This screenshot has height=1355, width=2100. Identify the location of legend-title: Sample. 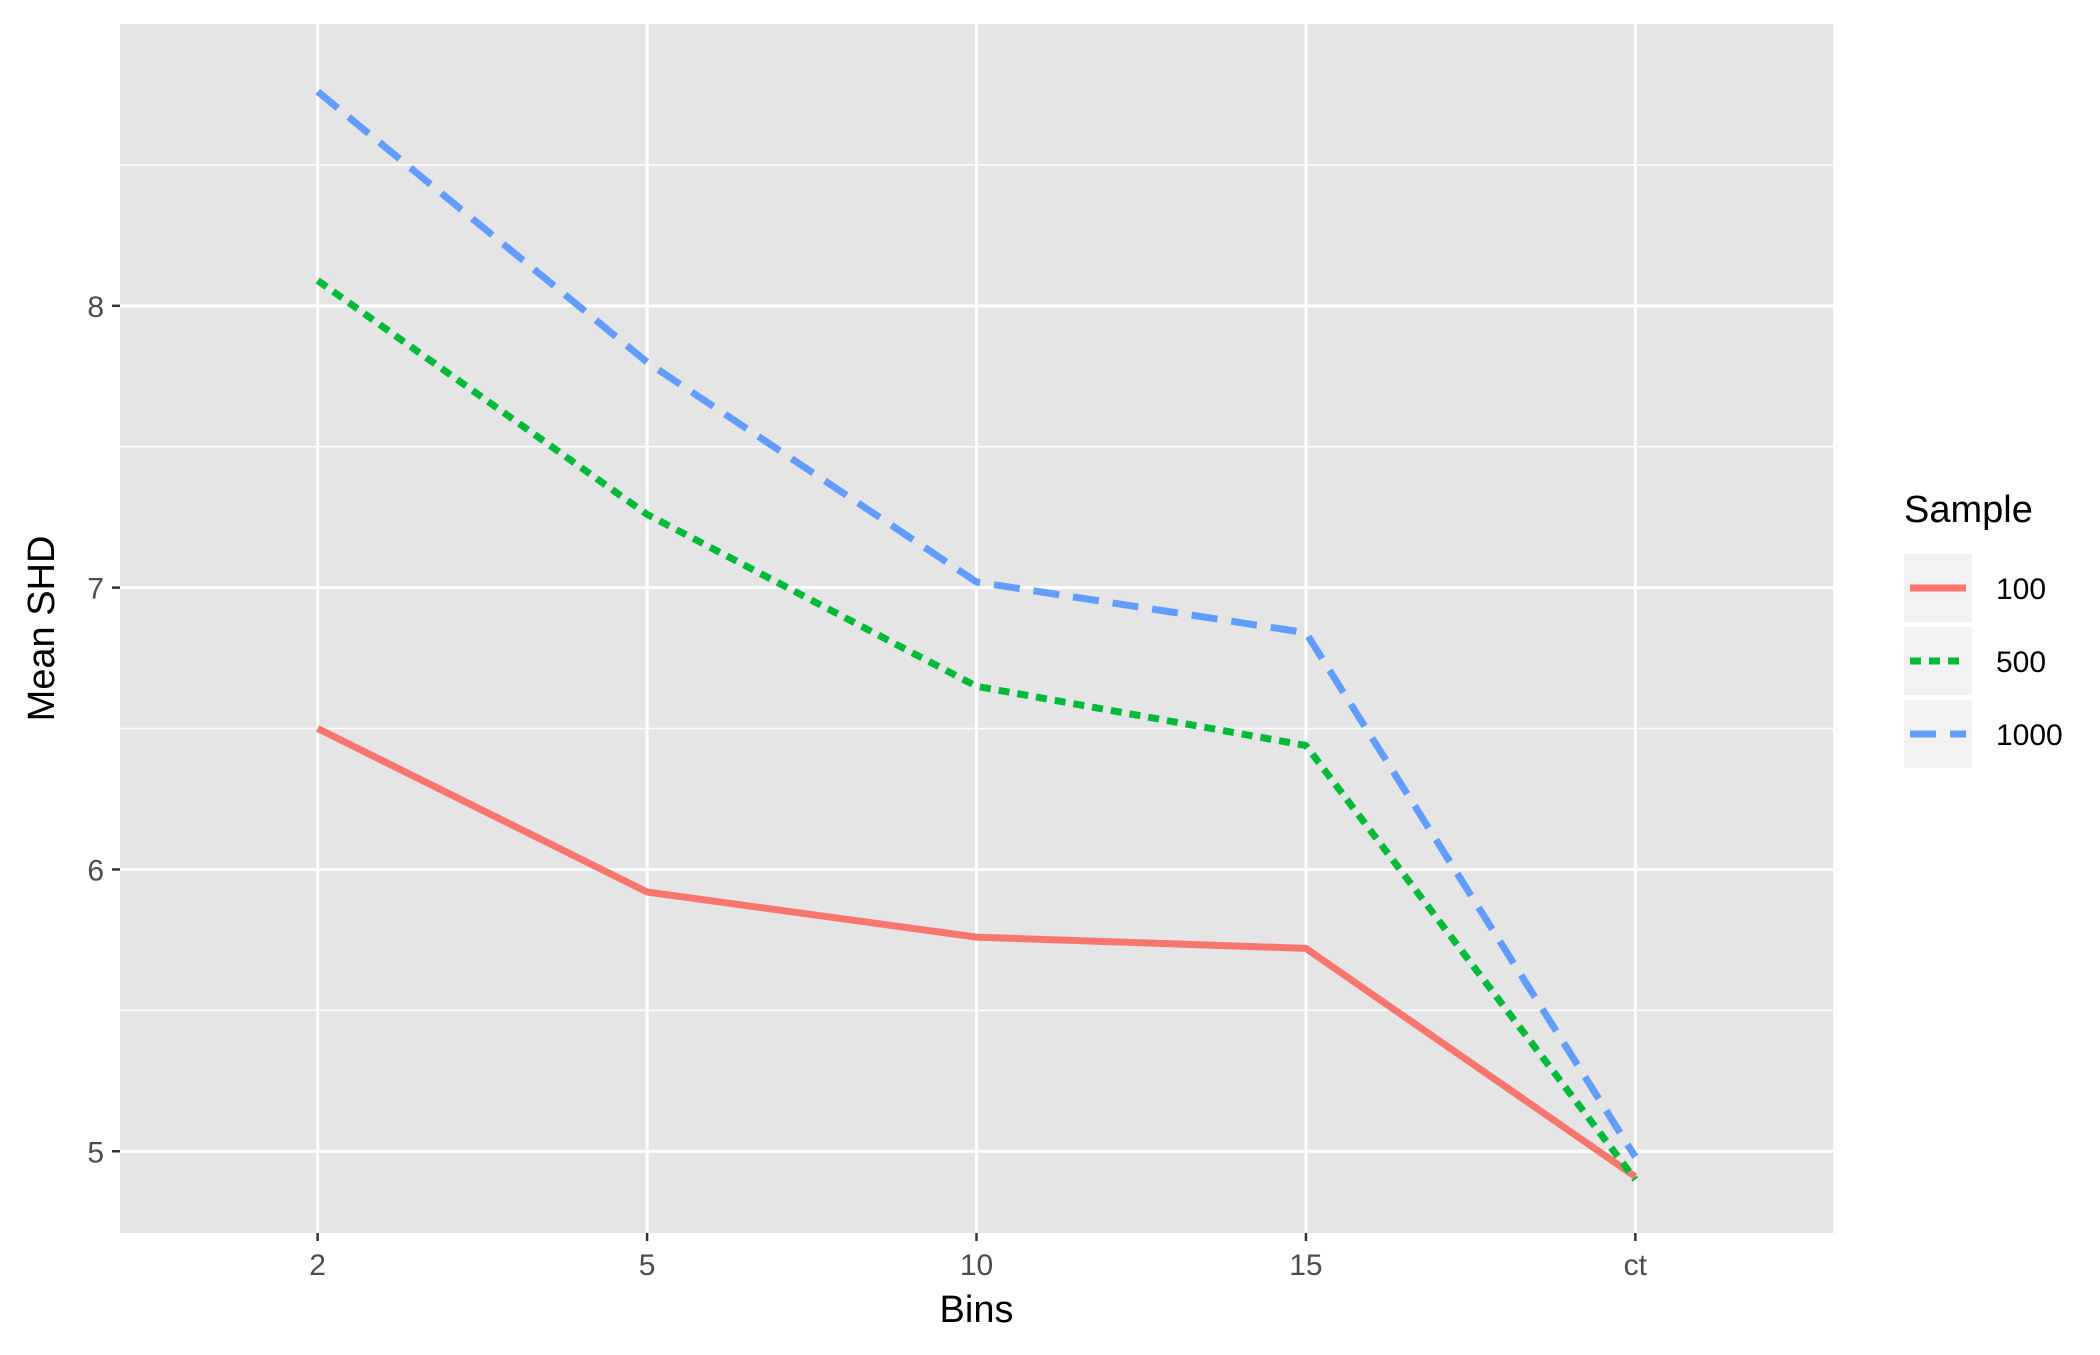
(1968, 510).